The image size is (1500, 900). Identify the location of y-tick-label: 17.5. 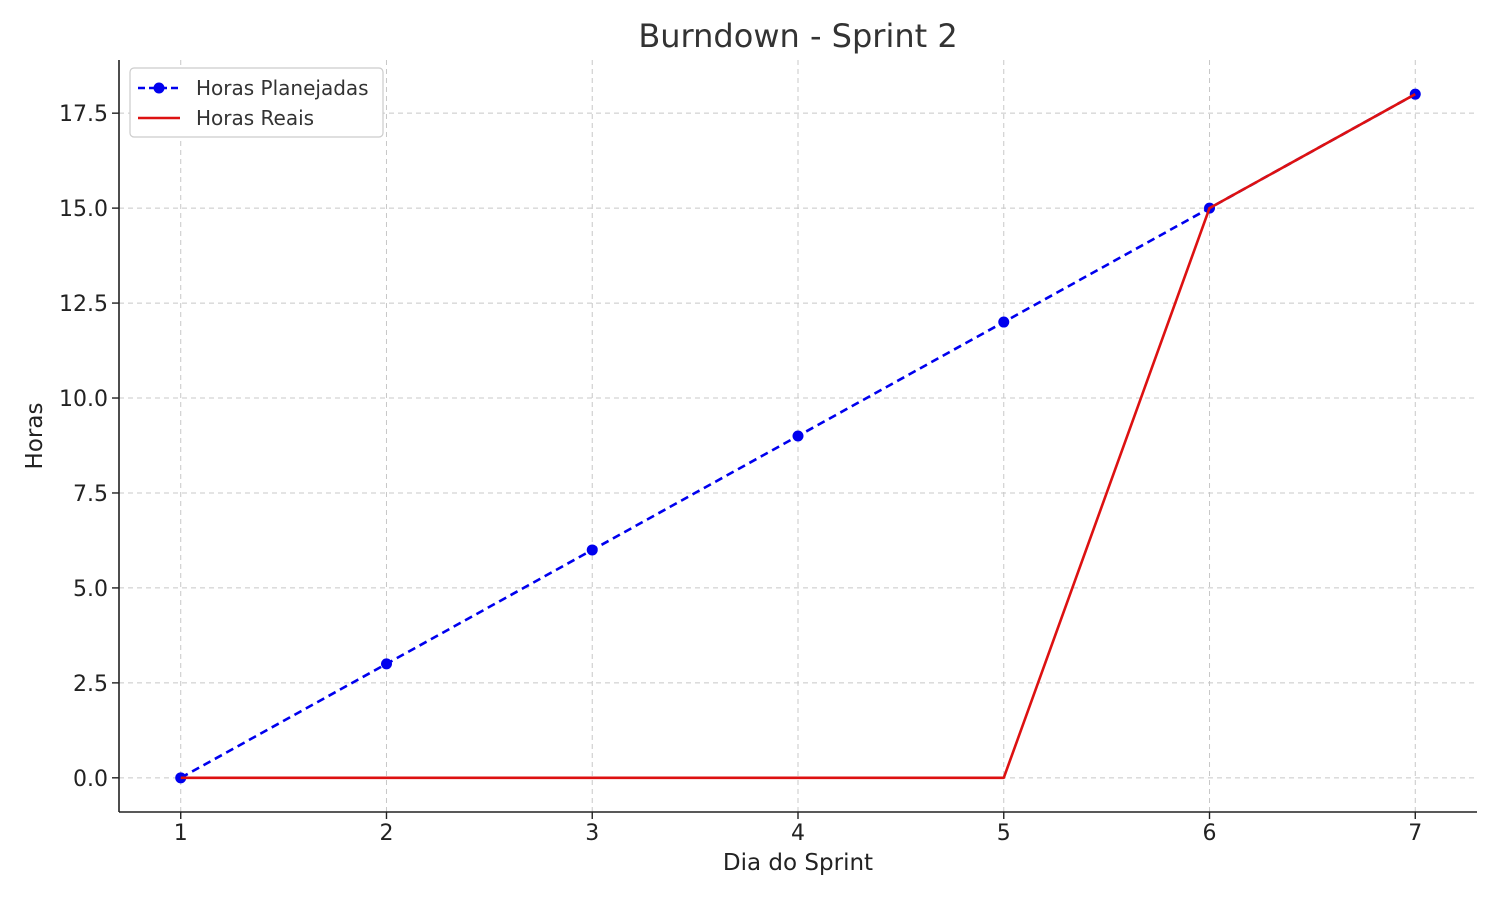
(83, 114).